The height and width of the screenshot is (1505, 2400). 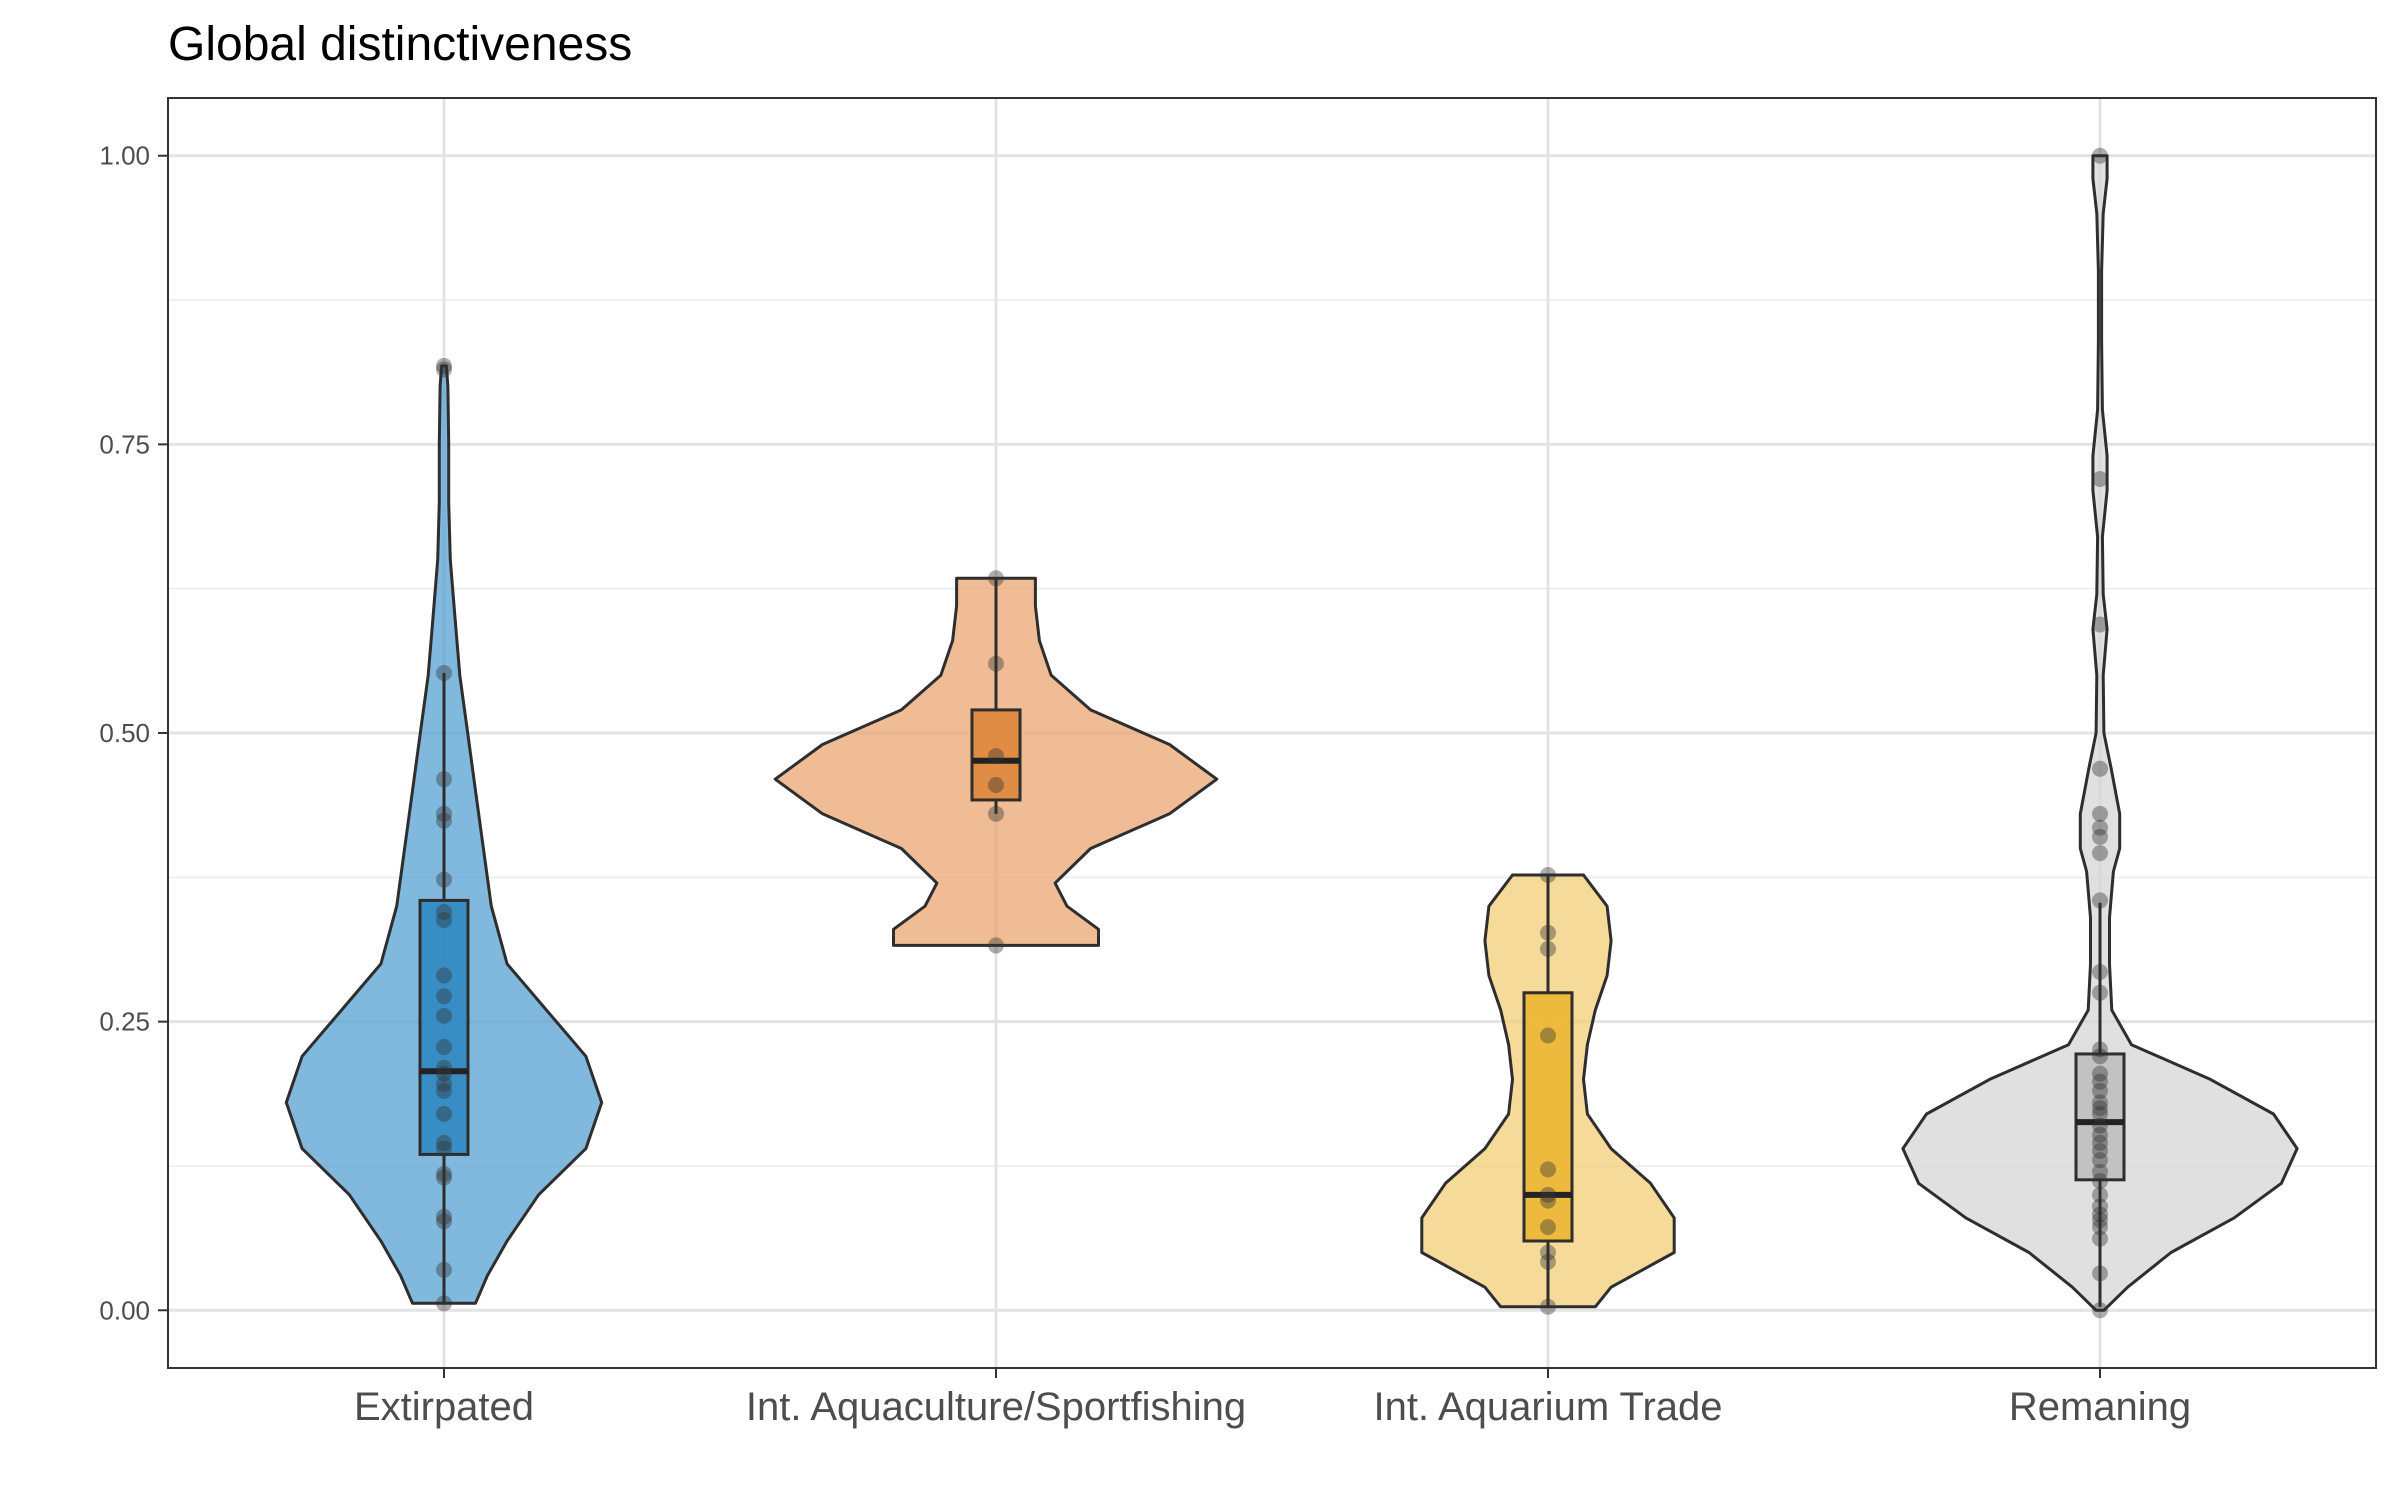 What do you see at coordinates (124, 1310) in the screenshot?
I see `y-tick-label: 0.00` at bounding box center [124, 1310].